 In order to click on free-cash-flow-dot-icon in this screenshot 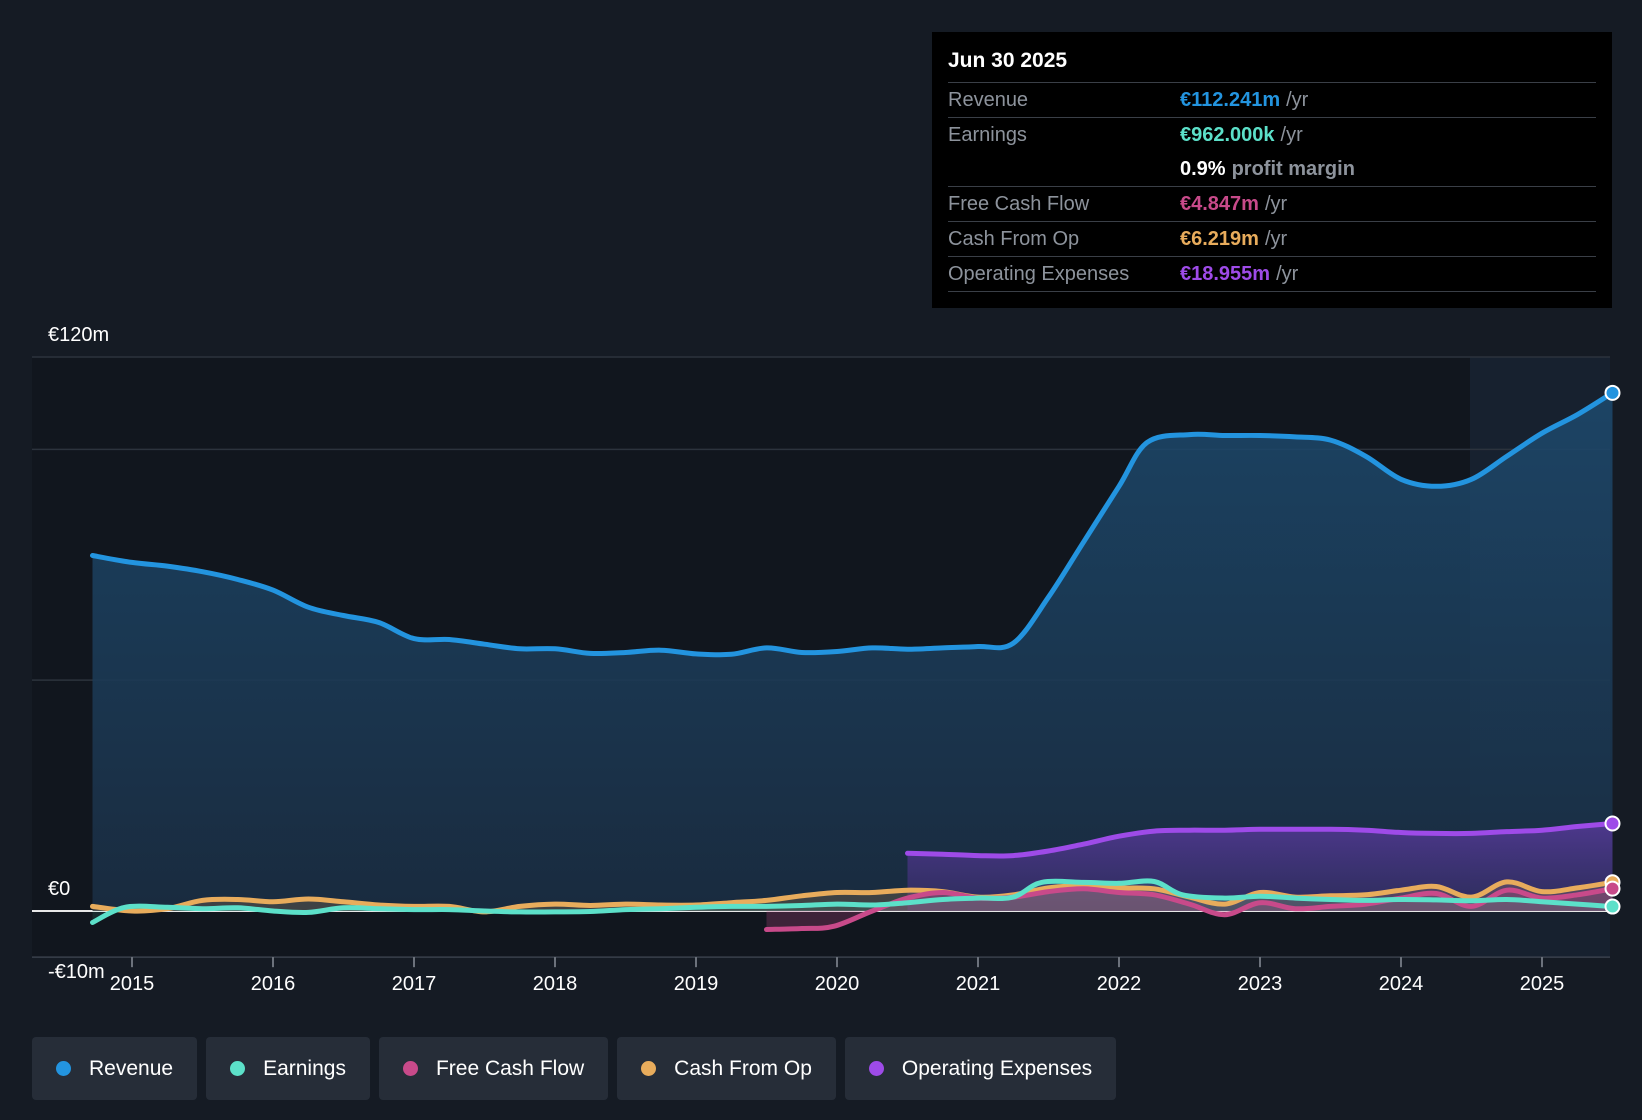, I will do `click(410, 1068)`.